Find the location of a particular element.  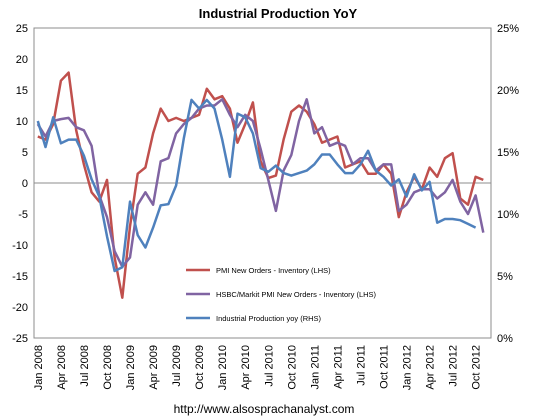

x-tick-label: Jul 2011 is located at coordinates (361, 365).